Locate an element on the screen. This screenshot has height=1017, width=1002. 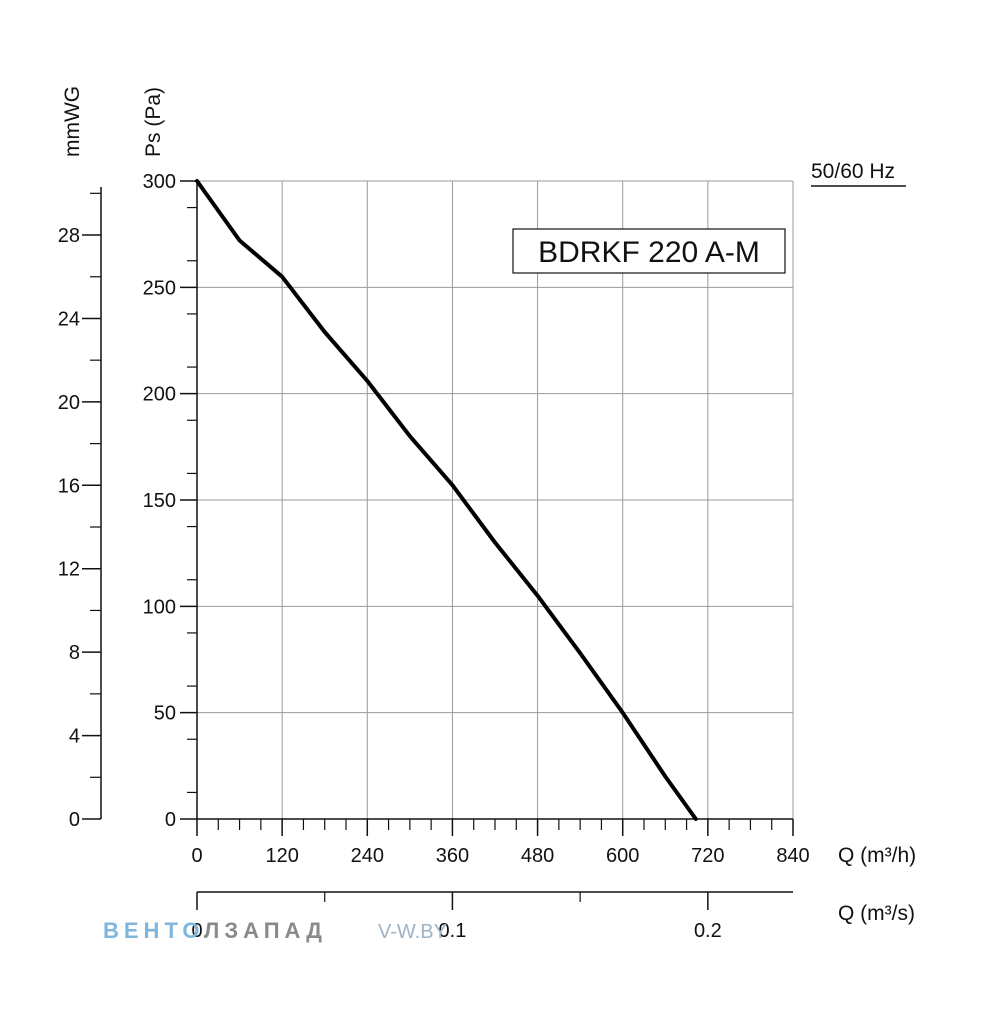
x-tick-label: 720 is located at coordinates (707, 856).